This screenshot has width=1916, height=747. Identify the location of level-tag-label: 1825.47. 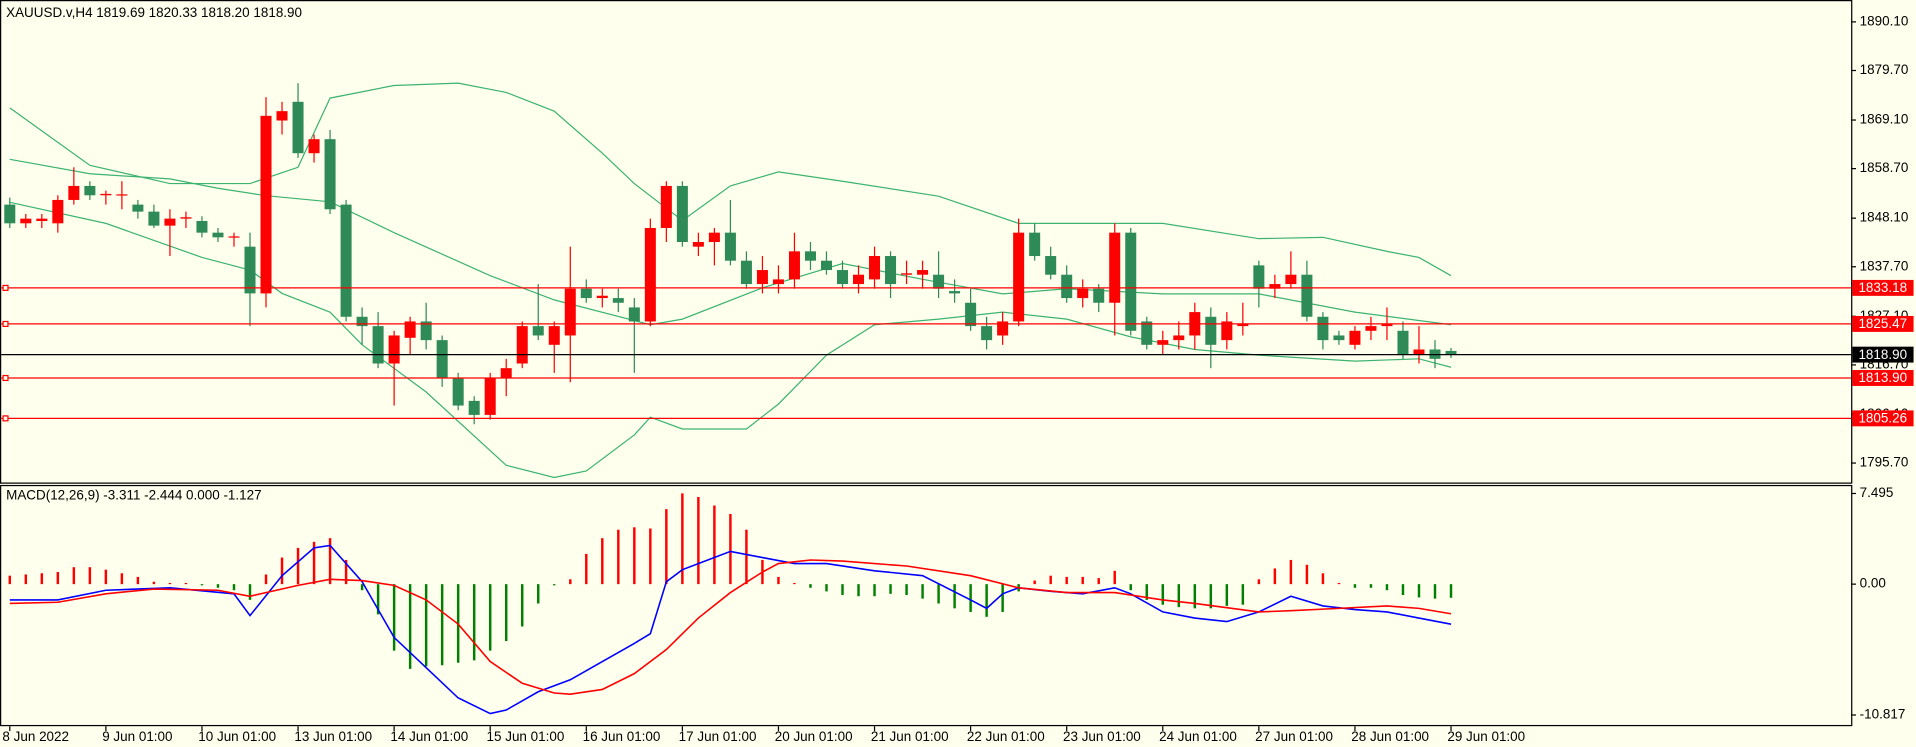
(1882, 323).